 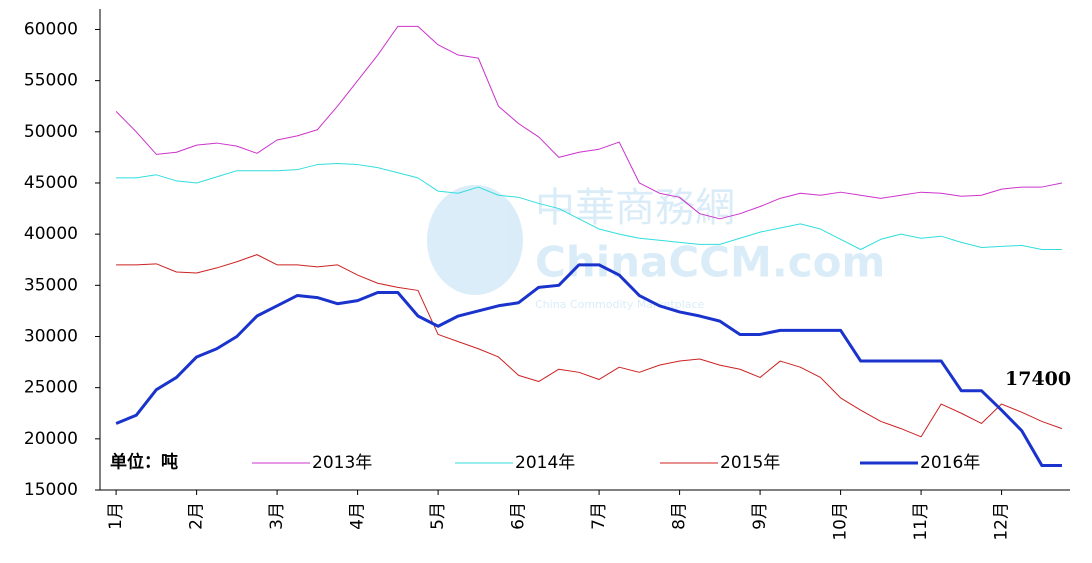 I want to click on annotation: 17400, so click(x=1038, y=379).